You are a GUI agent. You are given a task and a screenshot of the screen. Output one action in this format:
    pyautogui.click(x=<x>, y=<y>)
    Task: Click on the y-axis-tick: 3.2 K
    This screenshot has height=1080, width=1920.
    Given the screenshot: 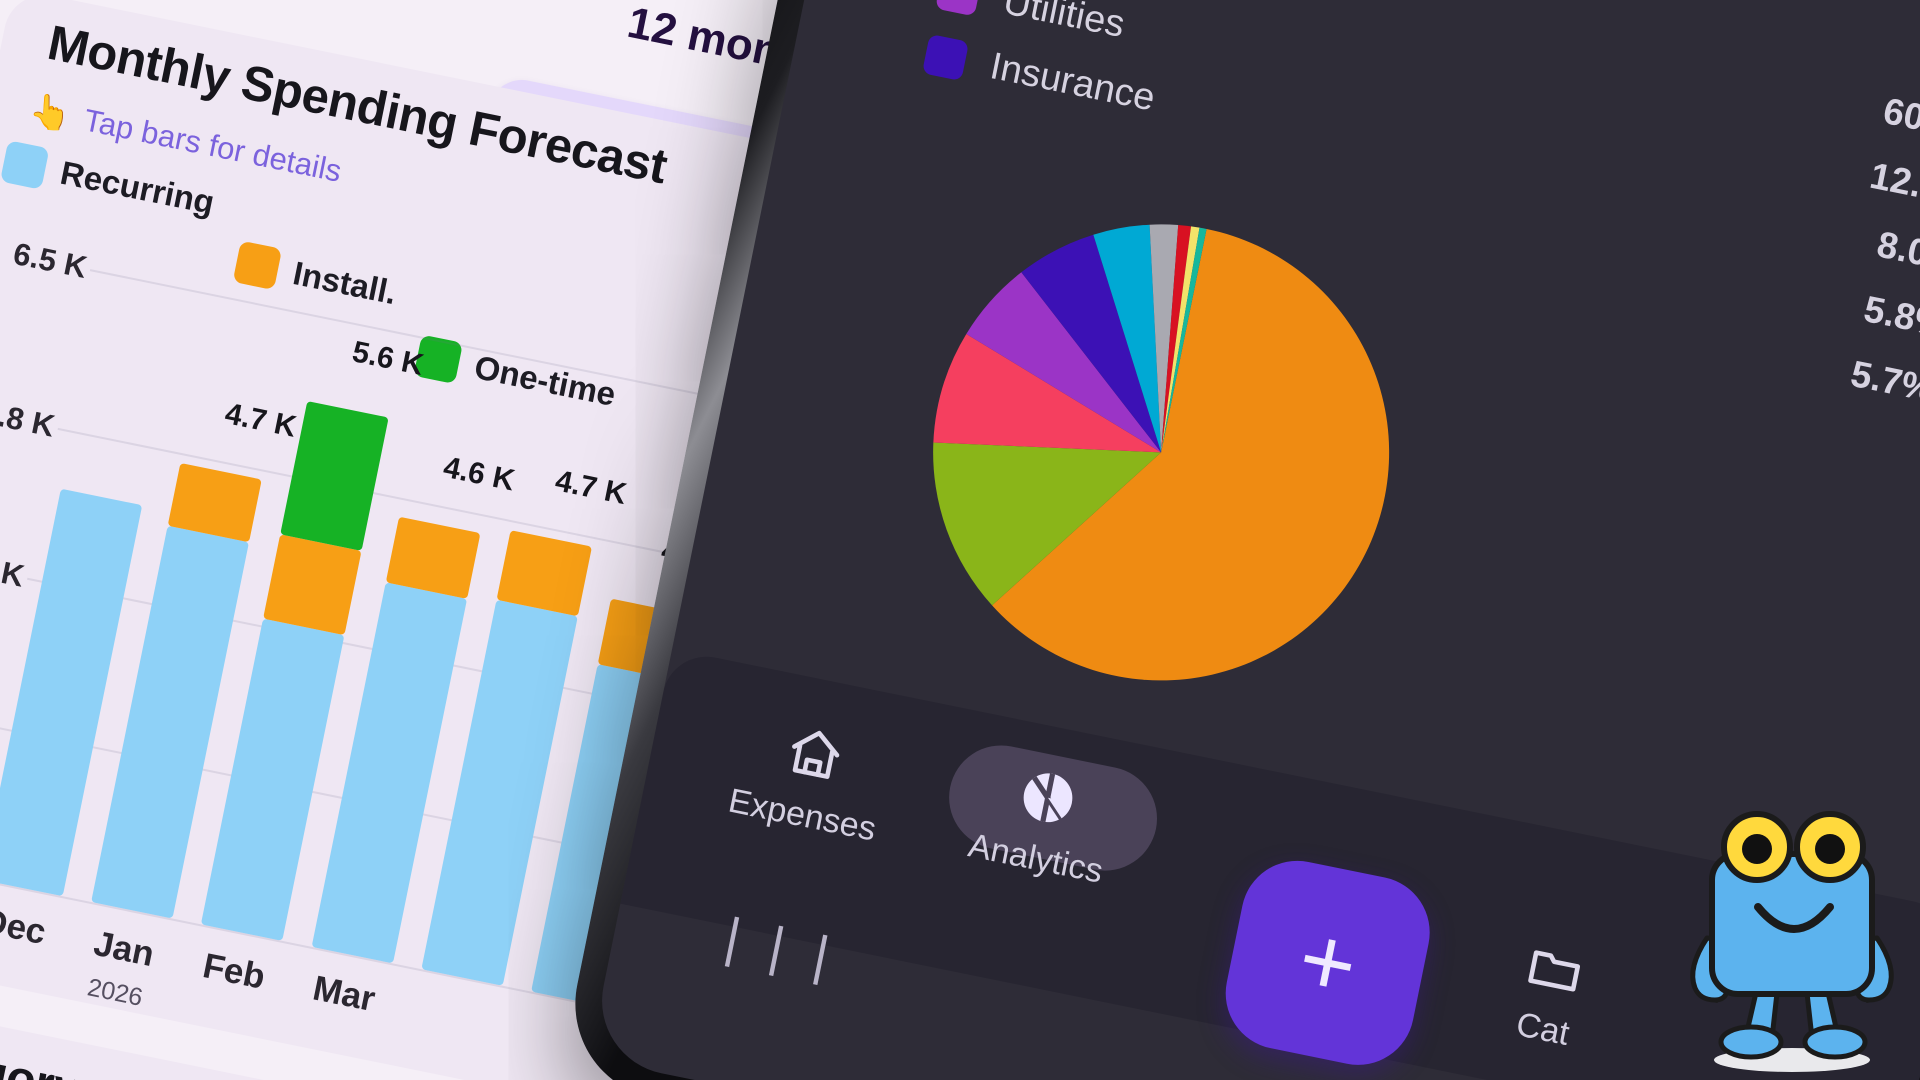 What is the action you would take?
    pyautogui.click(x=14, y=569)
    